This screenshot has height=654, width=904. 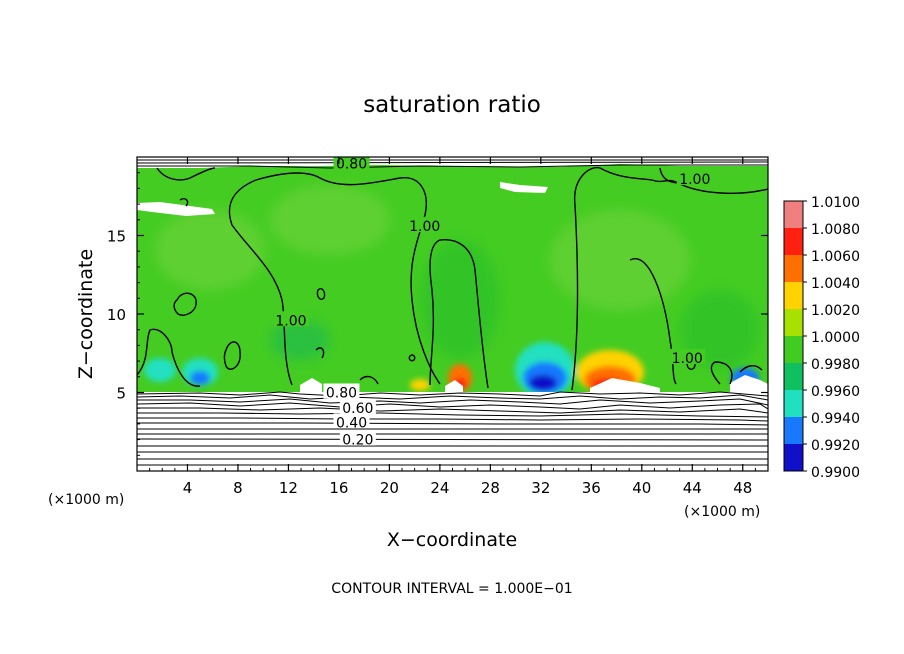 I want to click on x-unit-left: (×1000 m), so click(x=86, y=500).